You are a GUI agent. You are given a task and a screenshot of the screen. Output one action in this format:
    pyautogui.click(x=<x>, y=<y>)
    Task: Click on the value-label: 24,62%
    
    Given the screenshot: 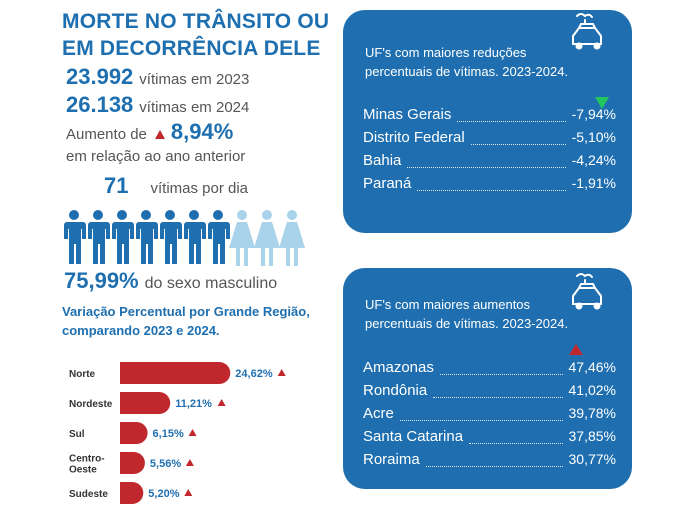 What is the action you would take?
    pyautogui.click(x=254, y=374)
    